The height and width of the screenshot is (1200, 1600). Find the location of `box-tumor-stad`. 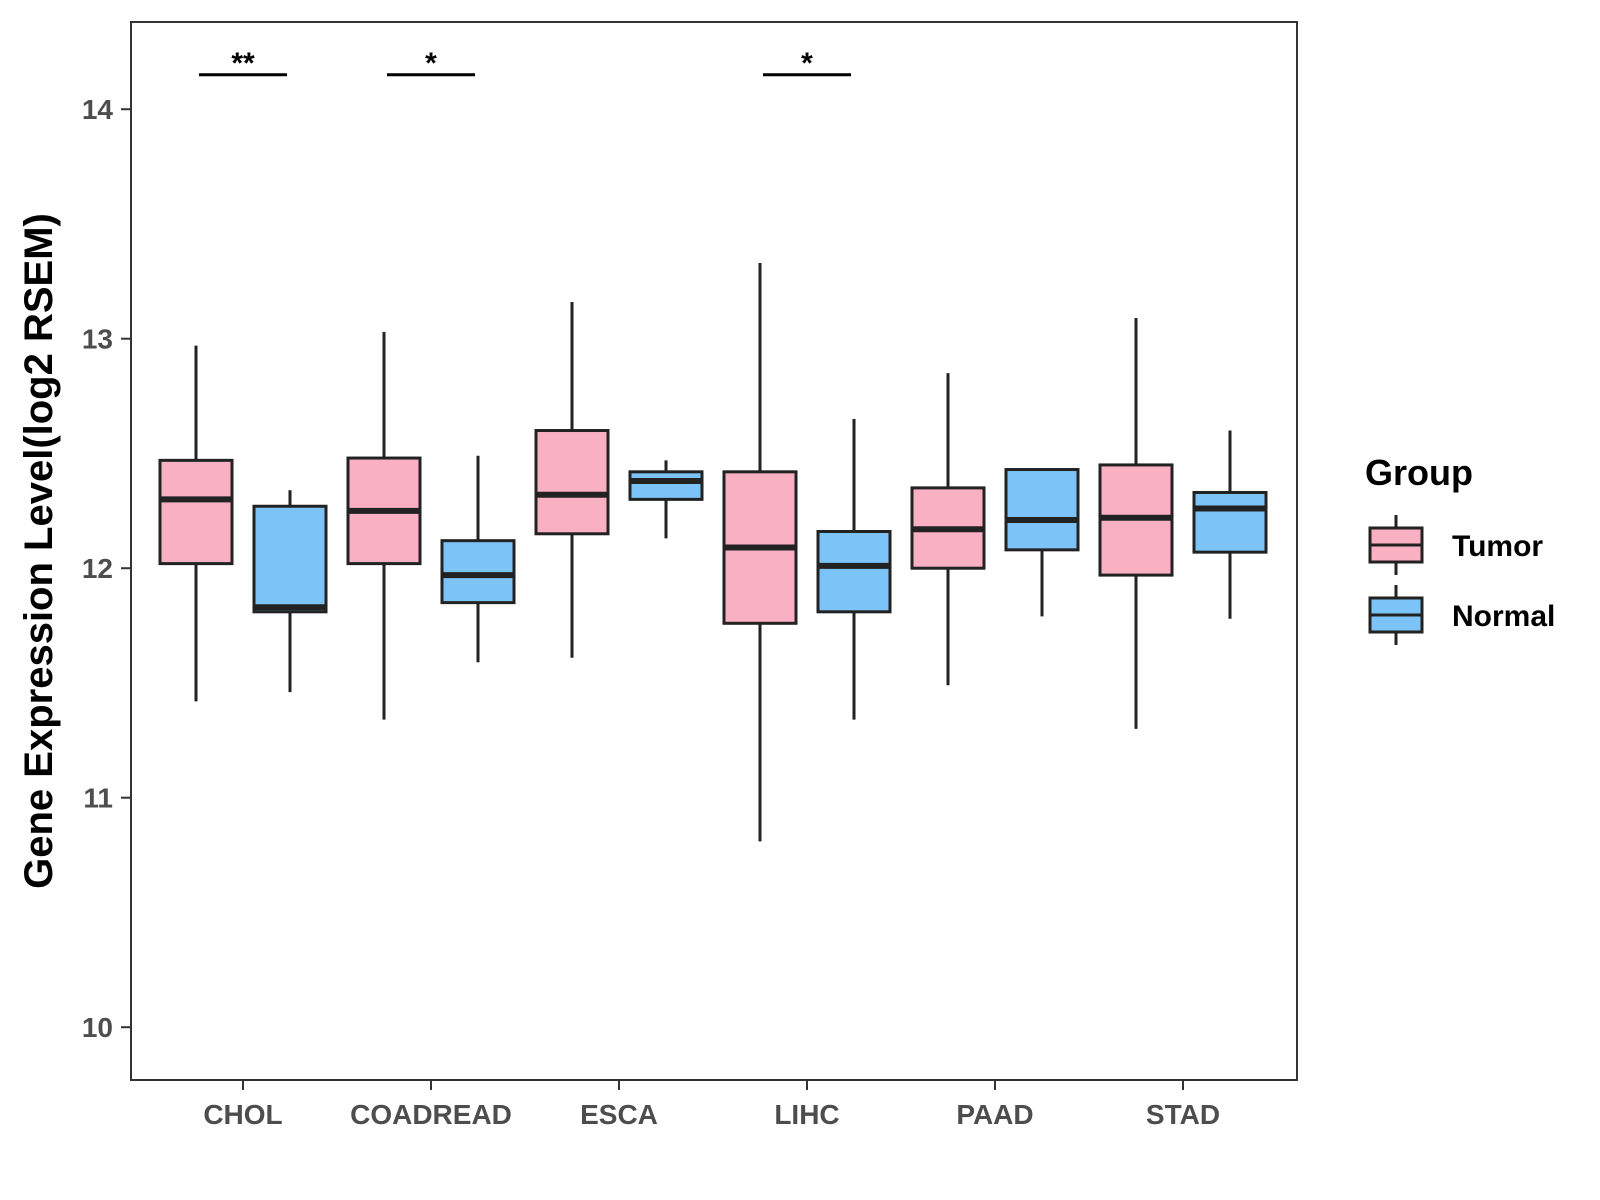

box-tumor-stad is located at coordinates (1136, 523).